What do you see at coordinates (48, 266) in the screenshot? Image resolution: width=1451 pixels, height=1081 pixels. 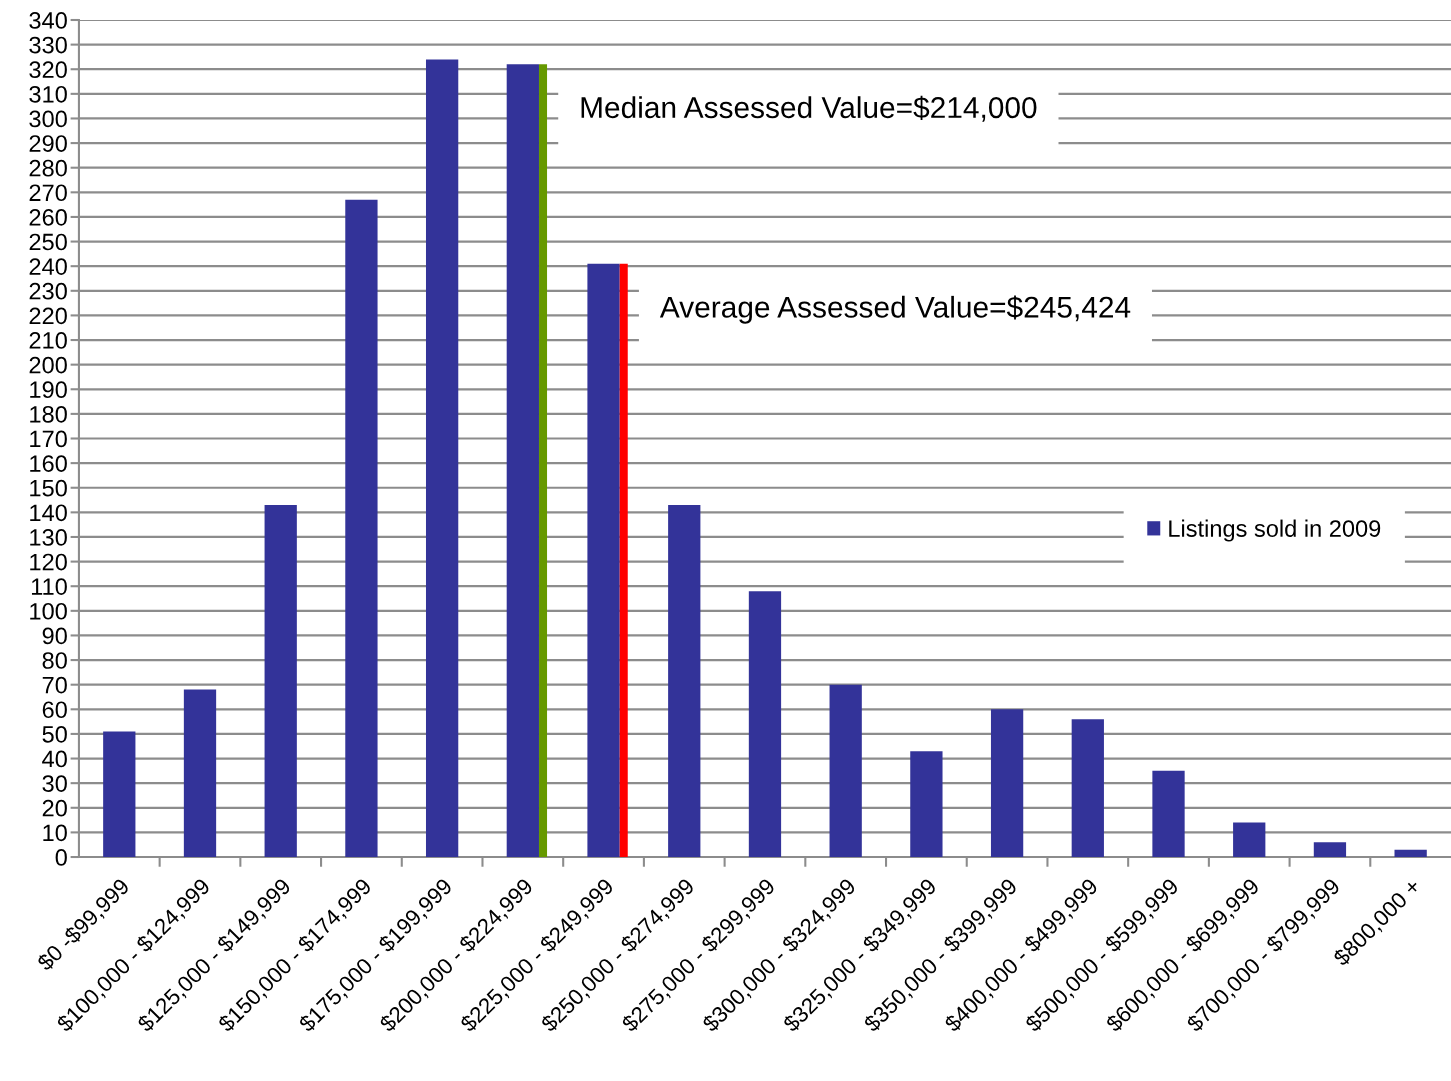 I see `y-tick-label: 240` at bounding box center [48, 266].